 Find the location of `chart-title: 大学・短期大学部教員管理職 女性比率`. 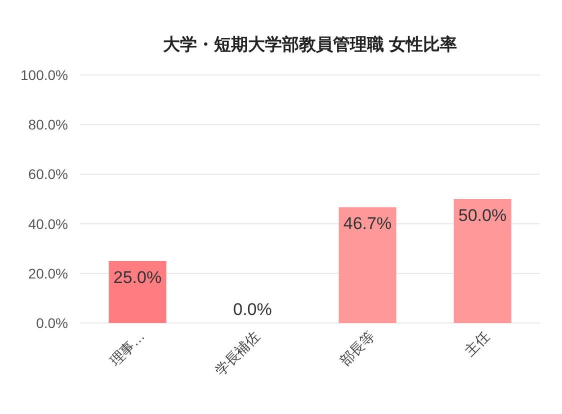

chart-title: 大学・短期大学部教員管理職 女性比率 is located at coordinates (310, 44).